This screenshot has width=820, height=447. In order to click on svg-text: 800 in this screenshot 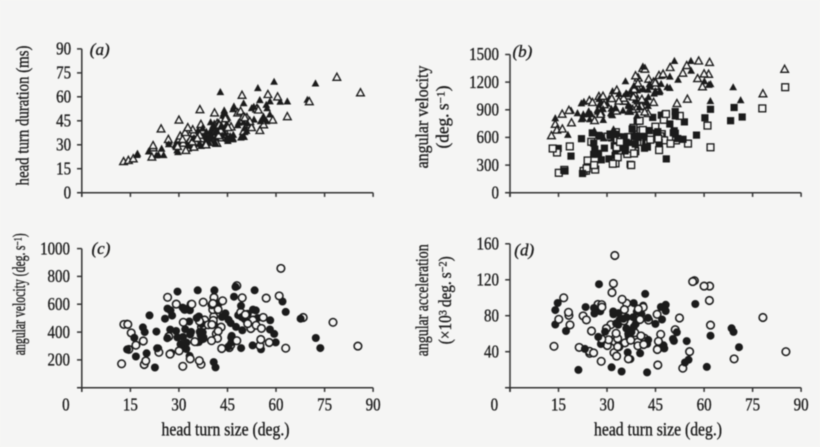, I will do `click(59, 276)`.